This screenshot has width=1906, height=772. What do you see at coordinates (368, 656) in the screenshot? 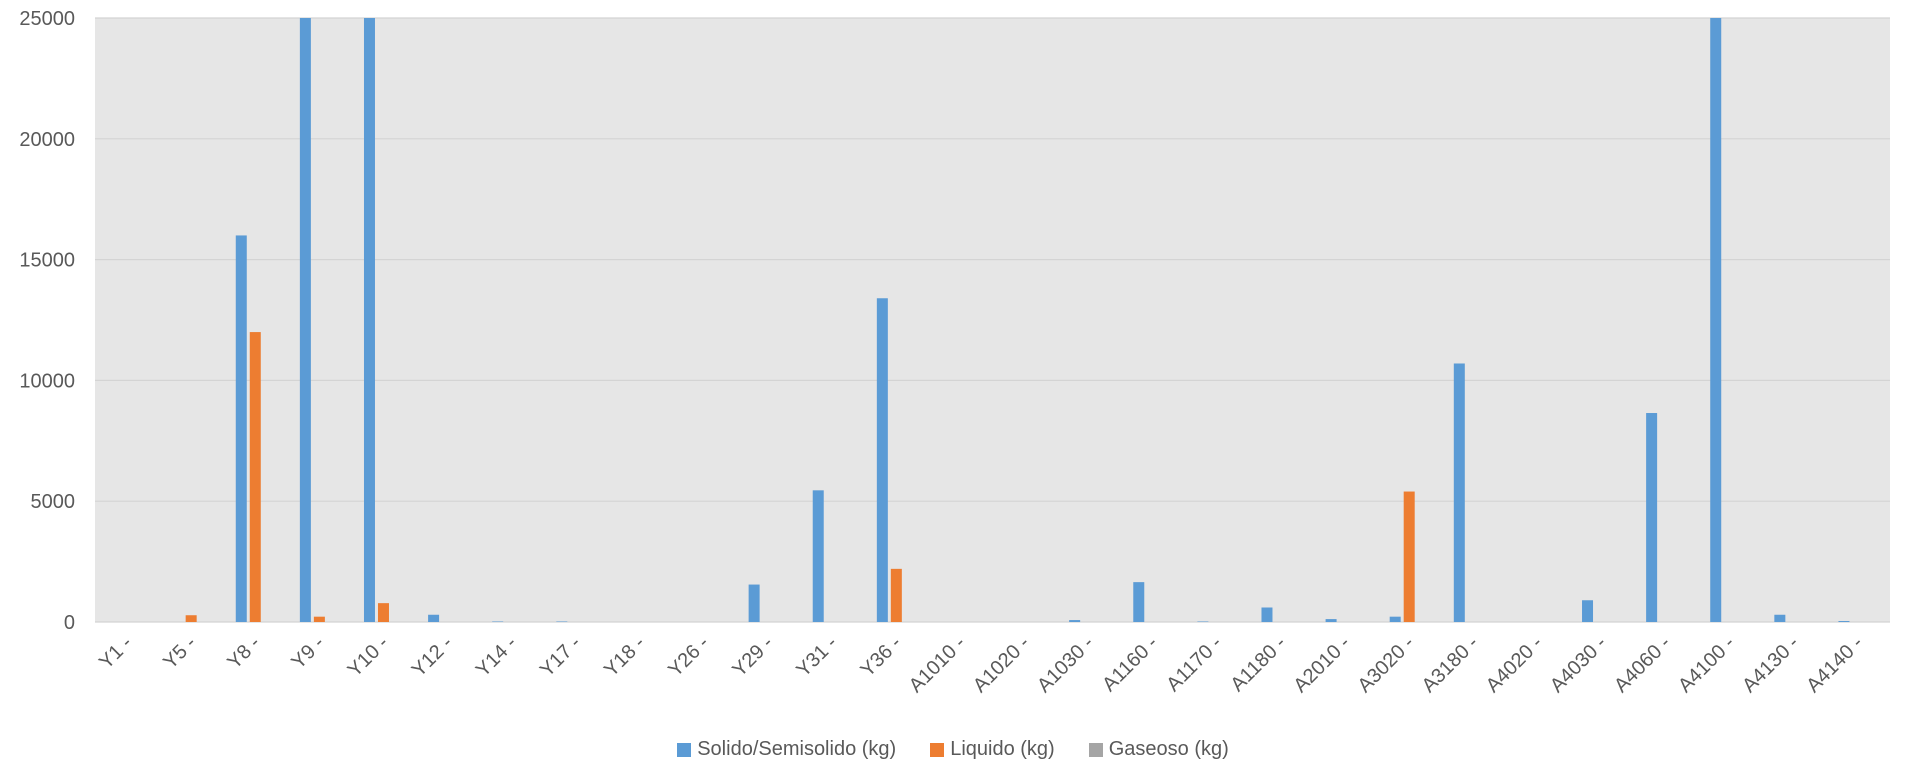
I see `x-tick-label: Y10 -` at bounding box center [368, 656].